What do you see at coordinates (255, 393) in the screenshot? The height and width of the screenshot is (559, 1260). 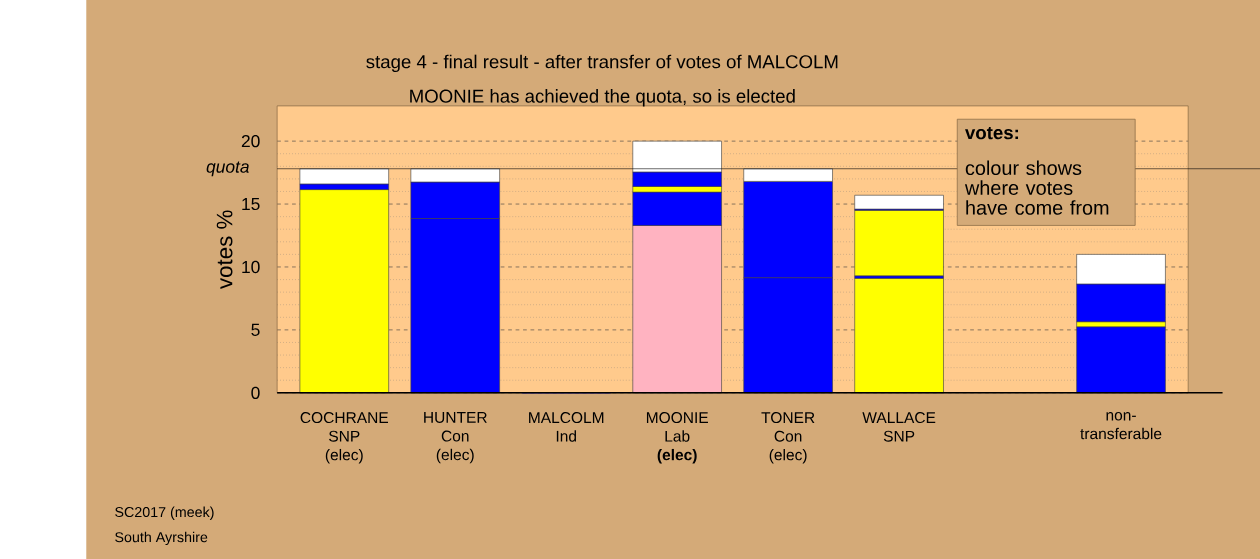 I see `y-tick-label: 0` at bounding box center [255, 393].